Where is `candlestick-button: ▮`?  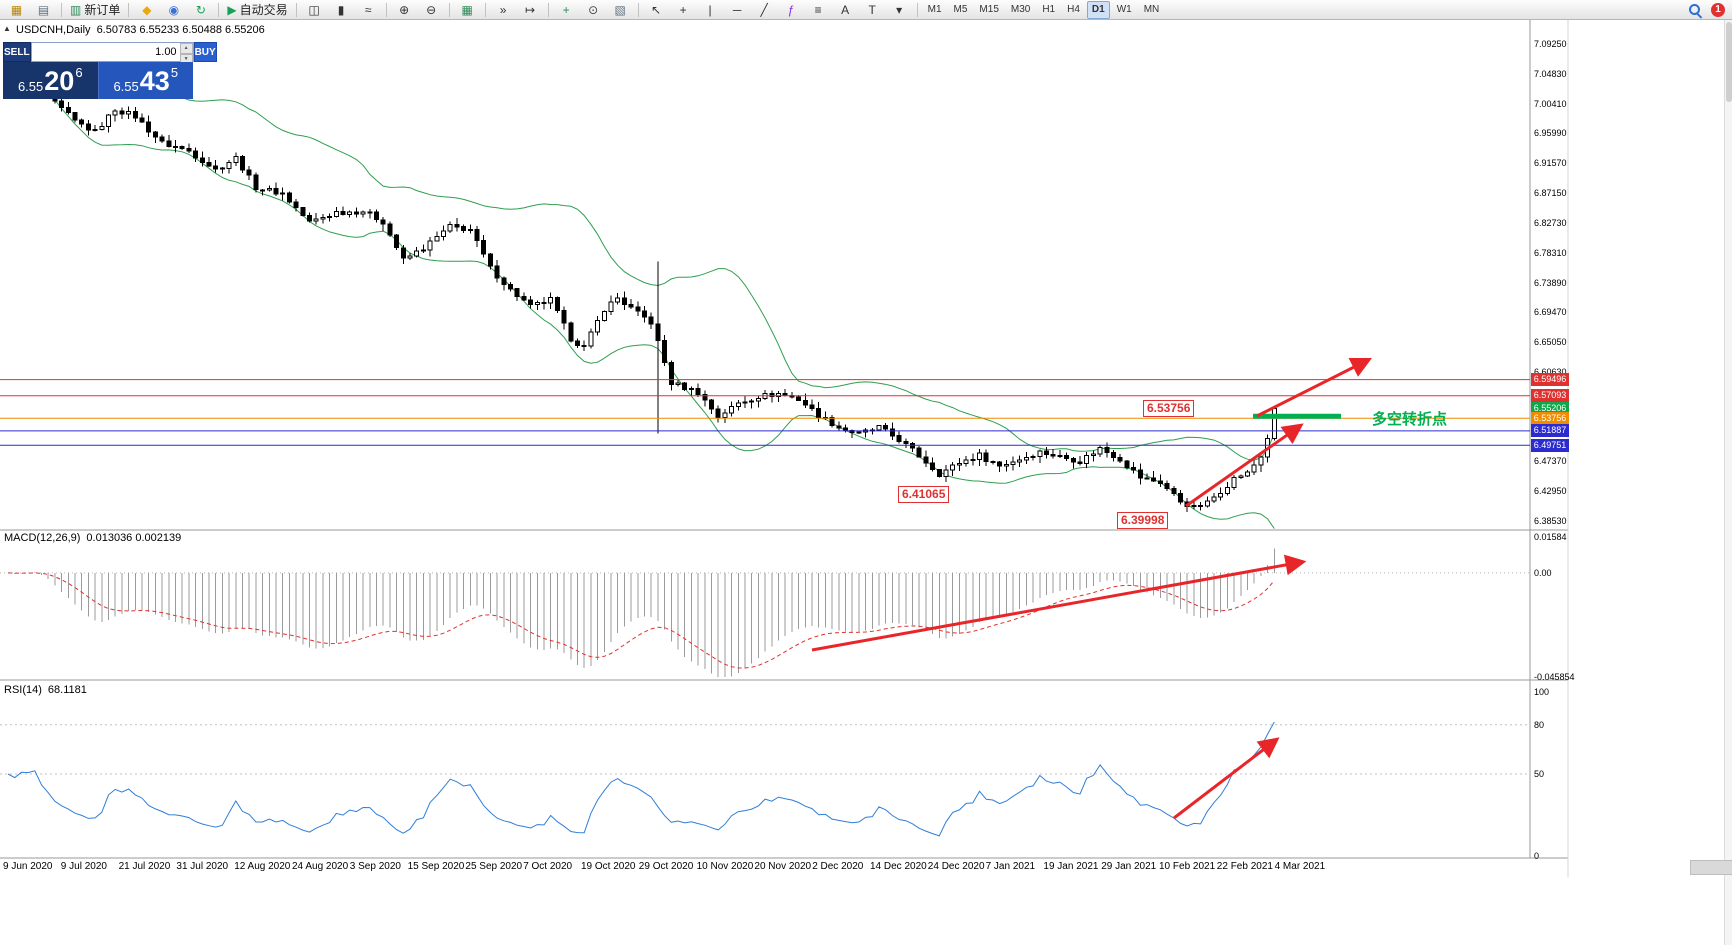 candlestick-button: ▮ is located at coordinates (341, 9).